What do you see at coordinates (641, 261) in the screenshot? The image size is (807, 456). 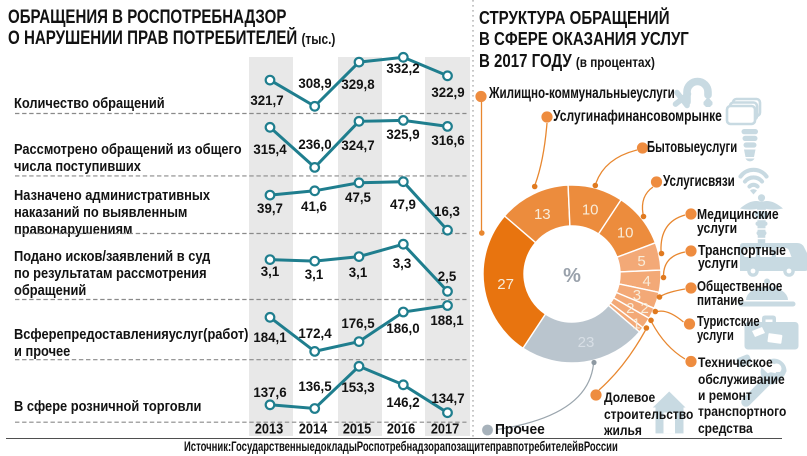 I see `svg-text: 5` at bounding box center [641, 261].